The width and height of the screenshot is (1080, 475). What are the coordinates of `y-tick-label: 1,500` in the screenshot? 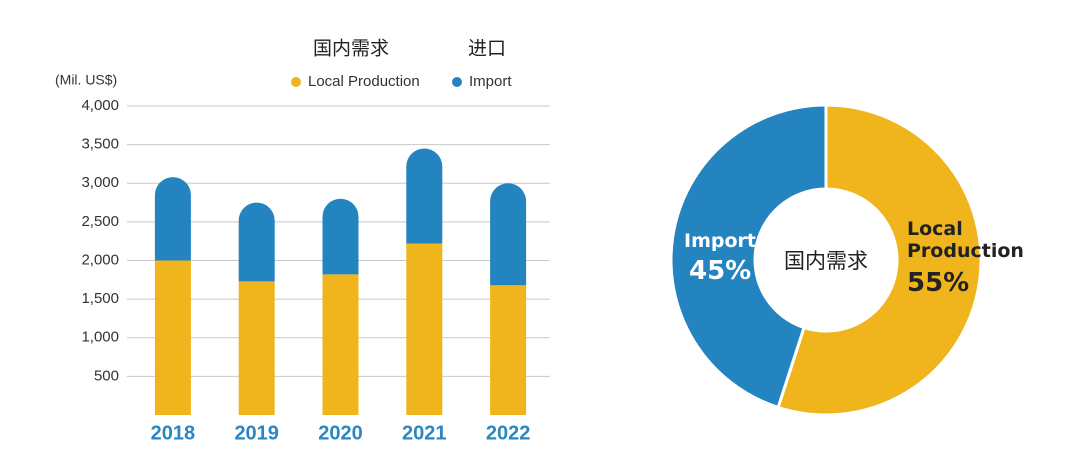 It's located at (100, 298).